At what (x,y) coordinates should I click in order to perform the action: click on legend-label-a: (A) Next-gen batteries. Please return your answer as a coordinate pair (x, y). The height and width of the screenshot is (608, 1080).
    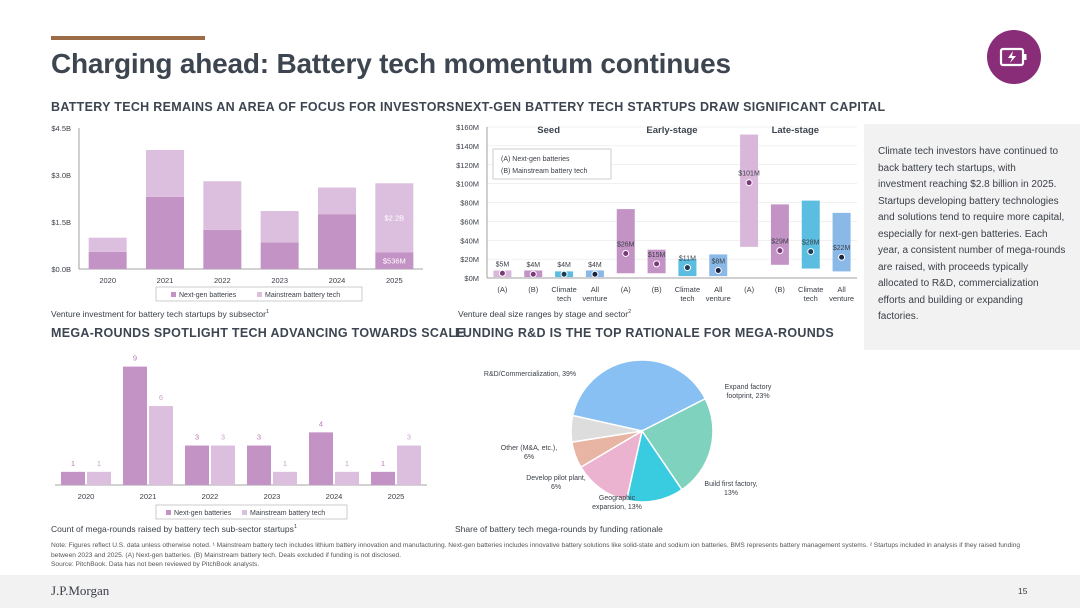
    Looking at the image, I should click on (535, 159).